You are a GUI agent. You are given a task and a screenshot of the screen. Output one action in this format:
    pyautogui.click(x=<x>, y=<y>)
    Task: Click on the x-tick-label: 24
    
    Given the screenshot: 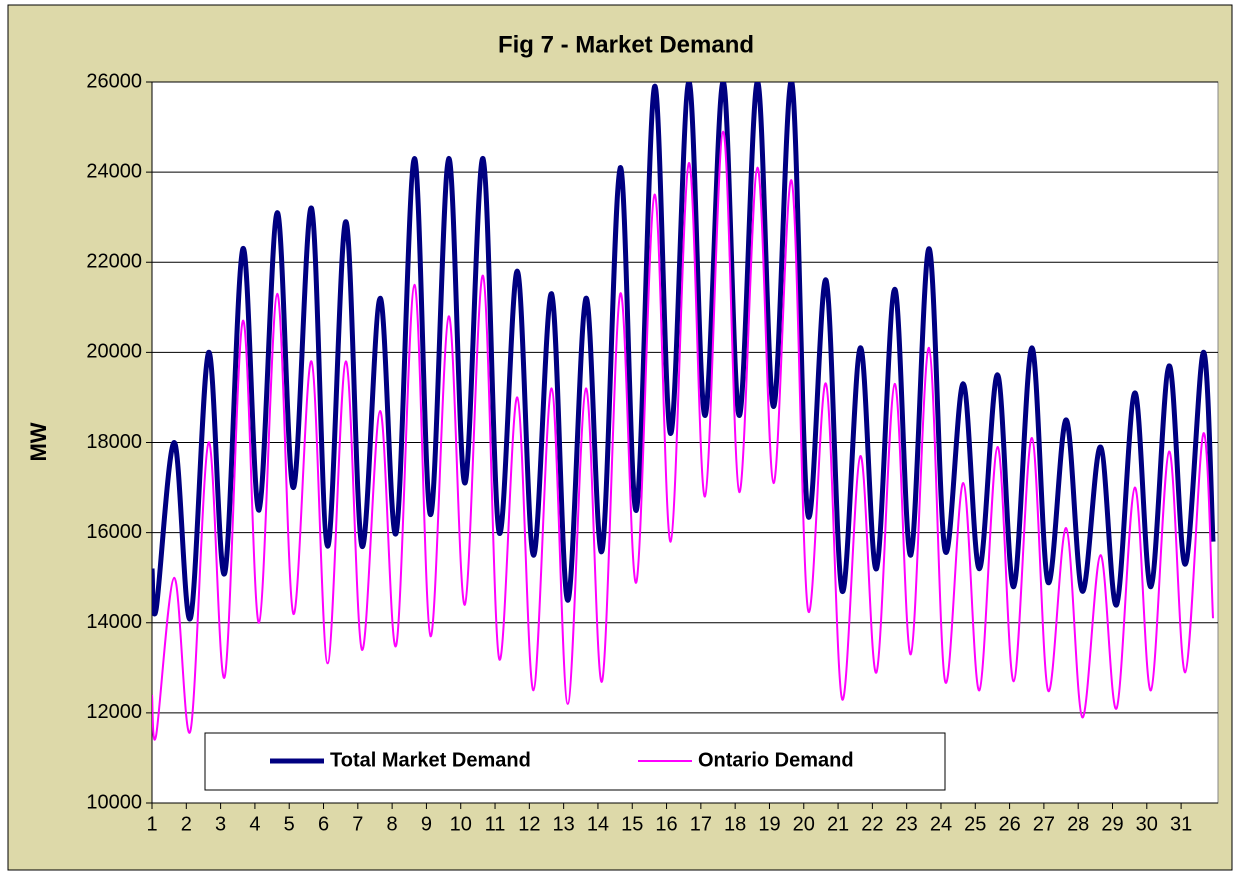 What is the action you would take?
    pyautogui.click(x=941, y=824)
    